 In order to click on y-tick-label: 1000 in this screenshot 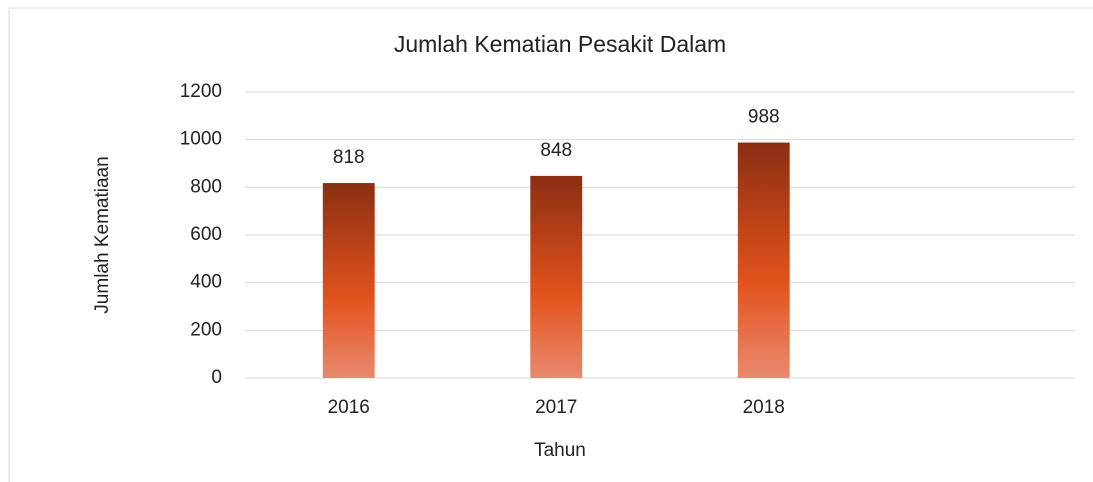, I will do `click(201, 139)`.